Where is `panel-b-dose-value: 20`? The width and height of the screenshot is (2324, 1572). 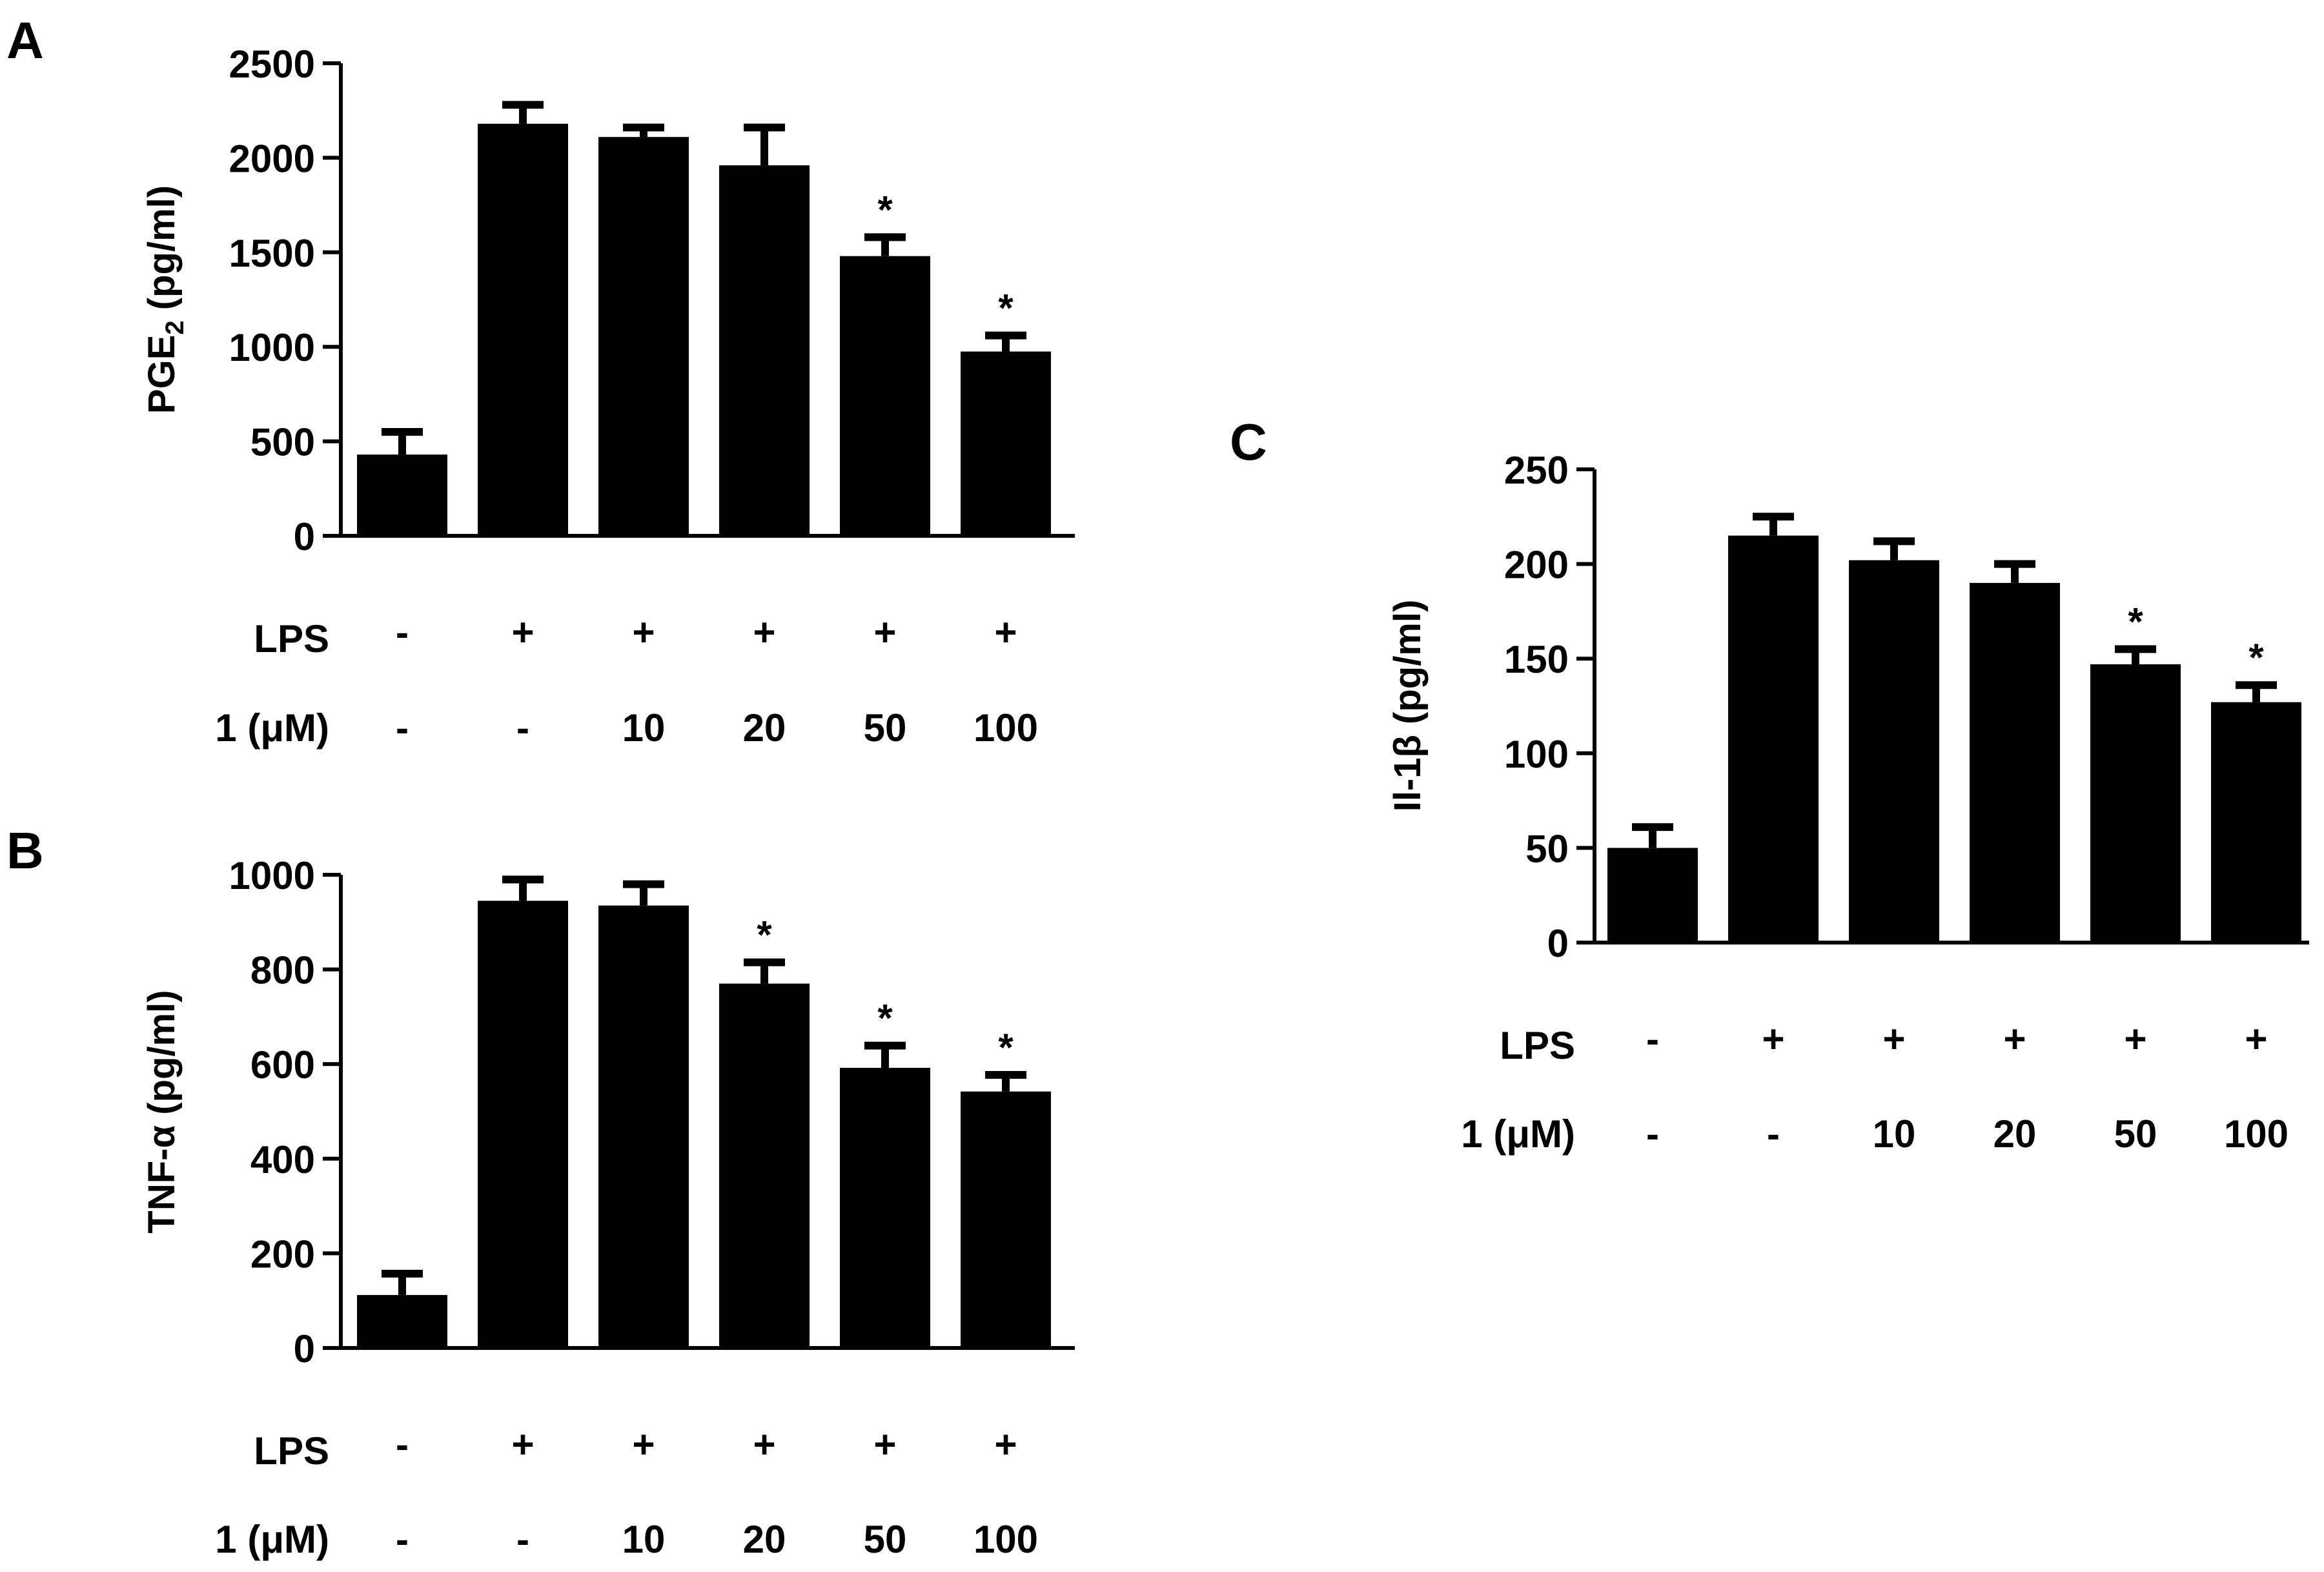
panel-b-dose-value: 20 is located at coordinates (764, 1539).